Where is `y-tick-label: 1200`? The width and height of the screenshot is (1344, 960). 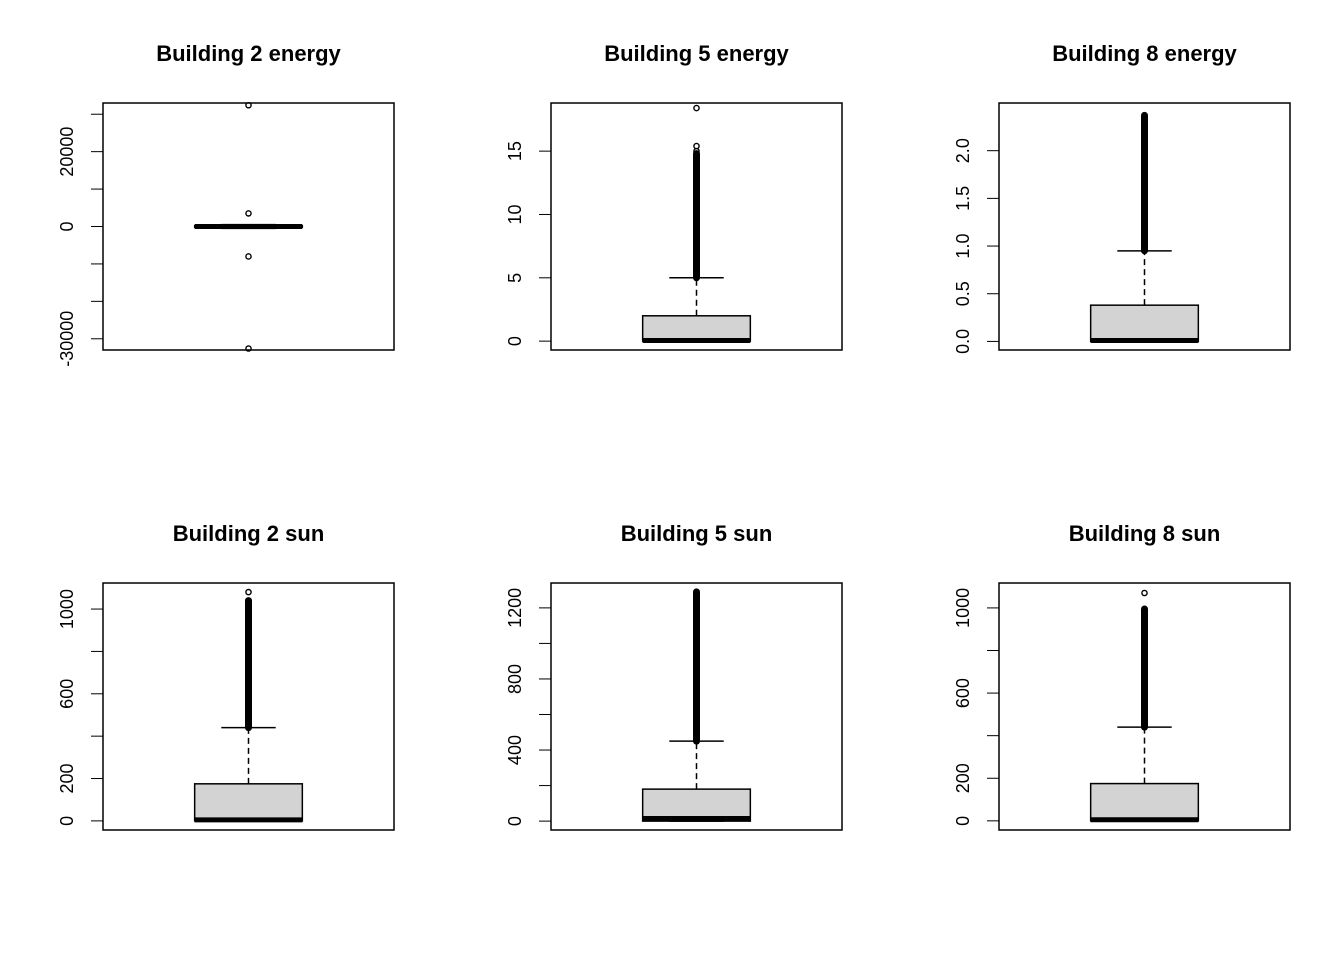
y-tick-label: 1200 is located at coordinates (515, 608).